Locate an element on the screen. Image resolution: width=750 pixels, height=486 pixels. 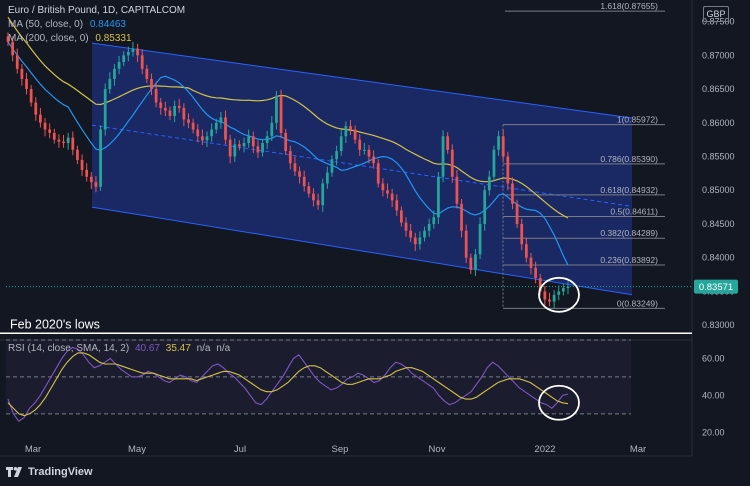
ma200-legend: MA (200, close, 0) 0.85331 is located at coordinates (72, 38).